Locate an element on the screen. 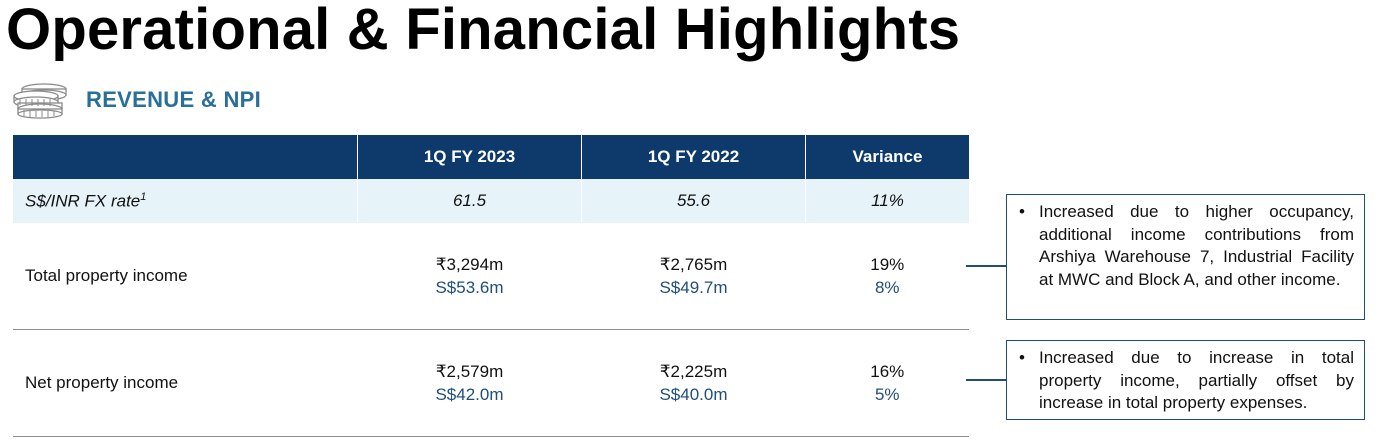 This screenshot has height=447, width=1384. section-label: REVENUE & NPI is located at coordinates (174, 99).